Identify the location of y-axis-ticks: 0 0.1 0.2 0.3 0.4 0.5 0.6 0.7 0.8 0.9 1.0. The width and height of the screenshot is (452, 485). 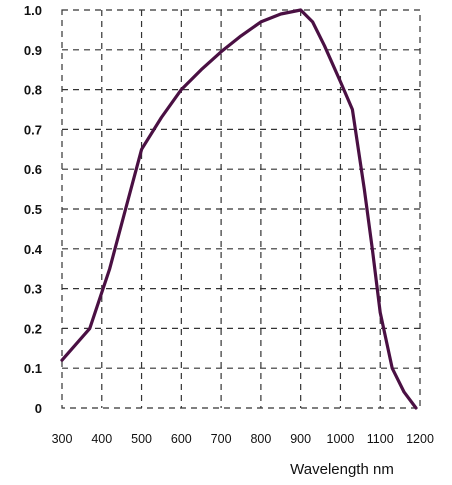
(33, 209).